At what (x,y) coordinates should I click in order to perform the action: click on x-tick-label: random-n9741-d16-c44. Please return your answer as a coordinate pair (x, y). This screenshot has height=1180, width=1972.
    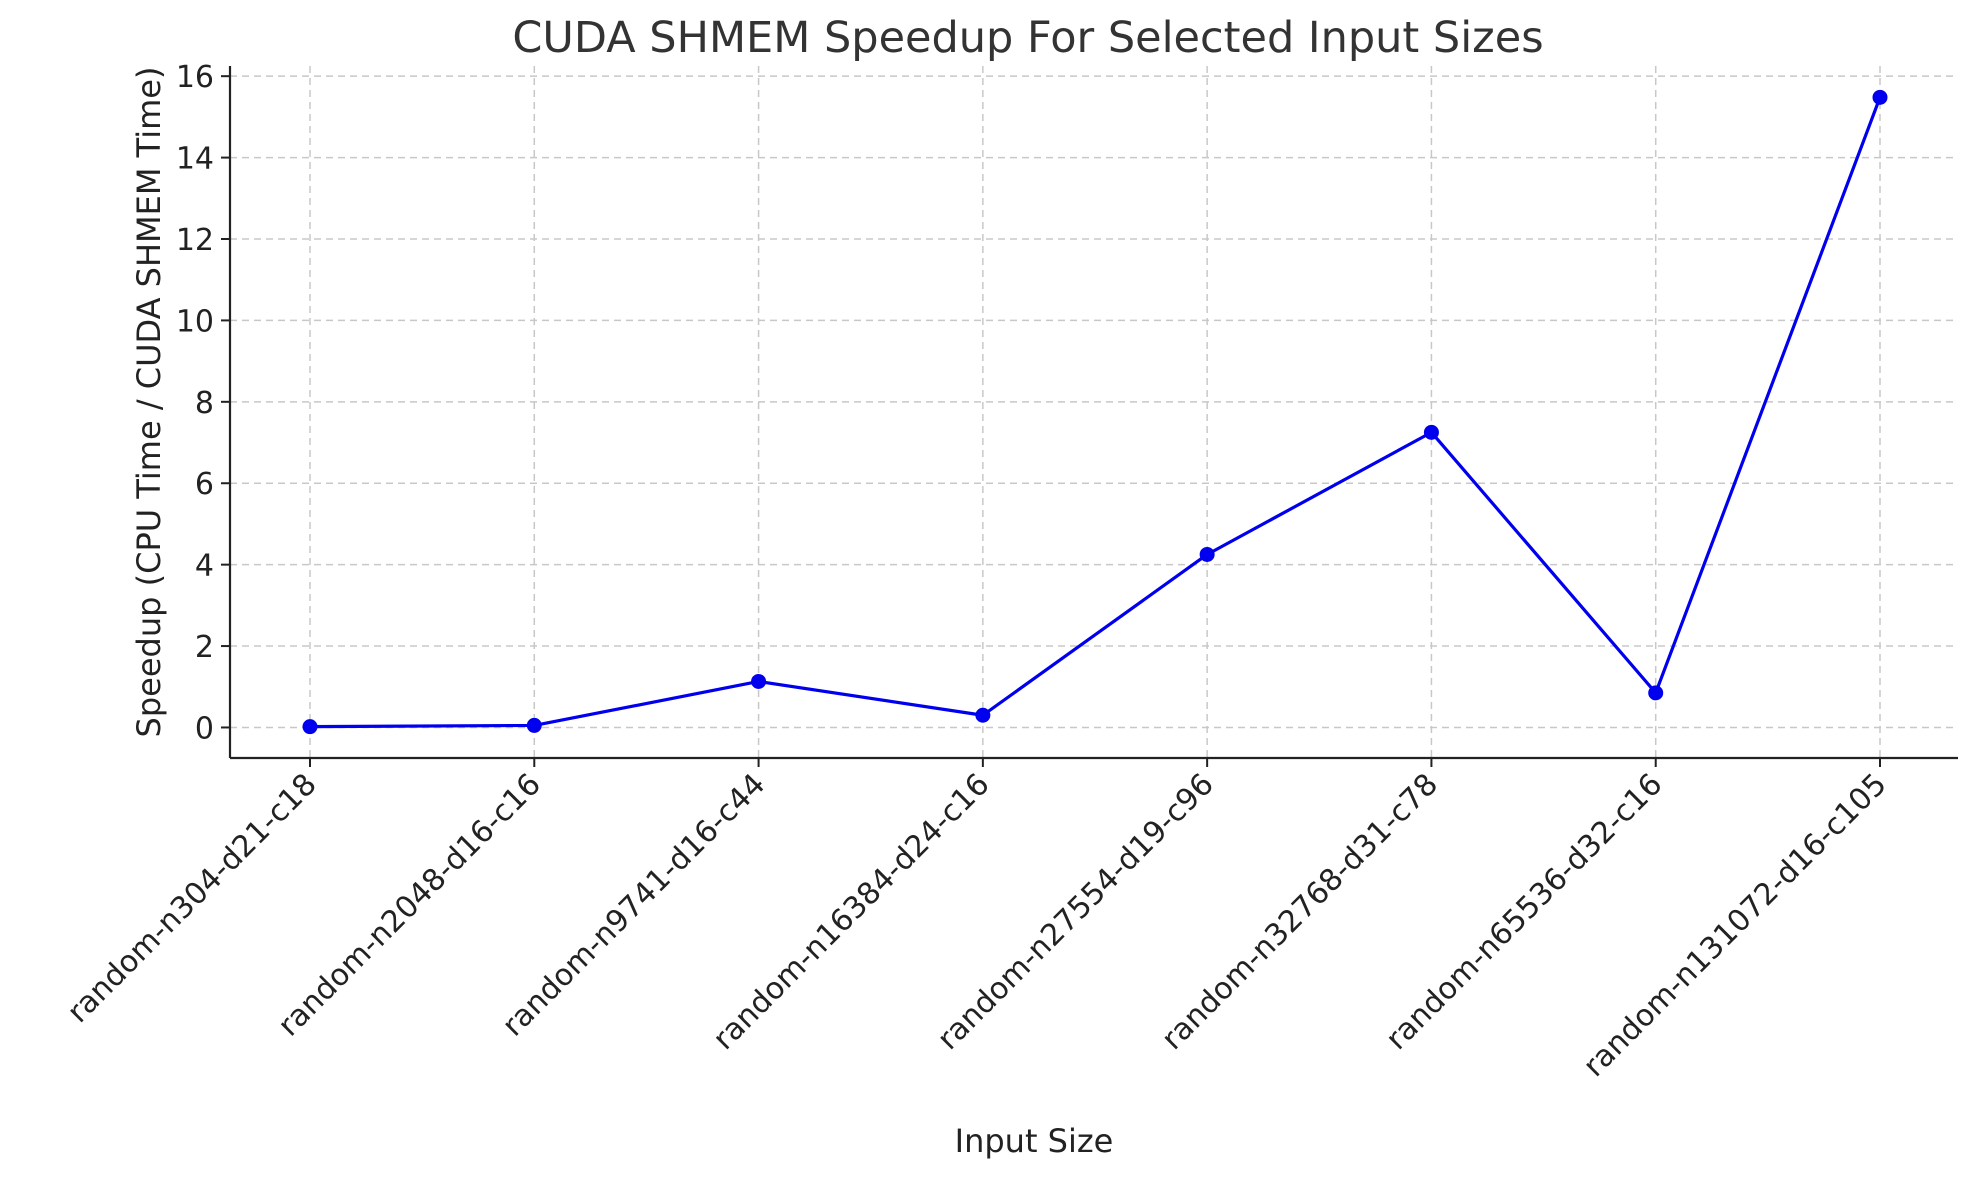
    Looking at the image, I should click on (634, 905).